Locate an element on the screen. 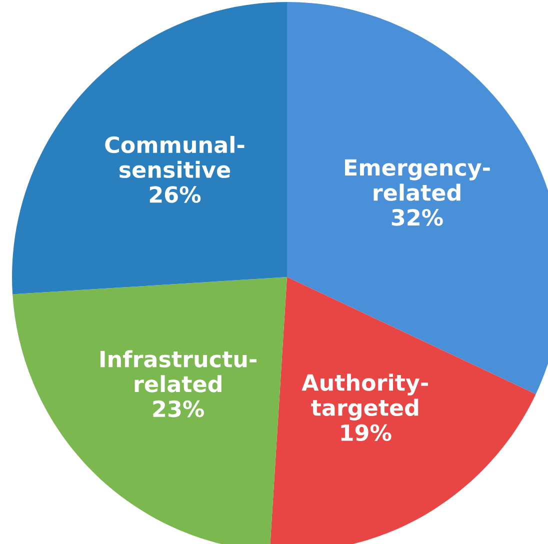 The height and width of the screenshot is (544, 548). data-label: 19% is located at coordinates (366, 433).